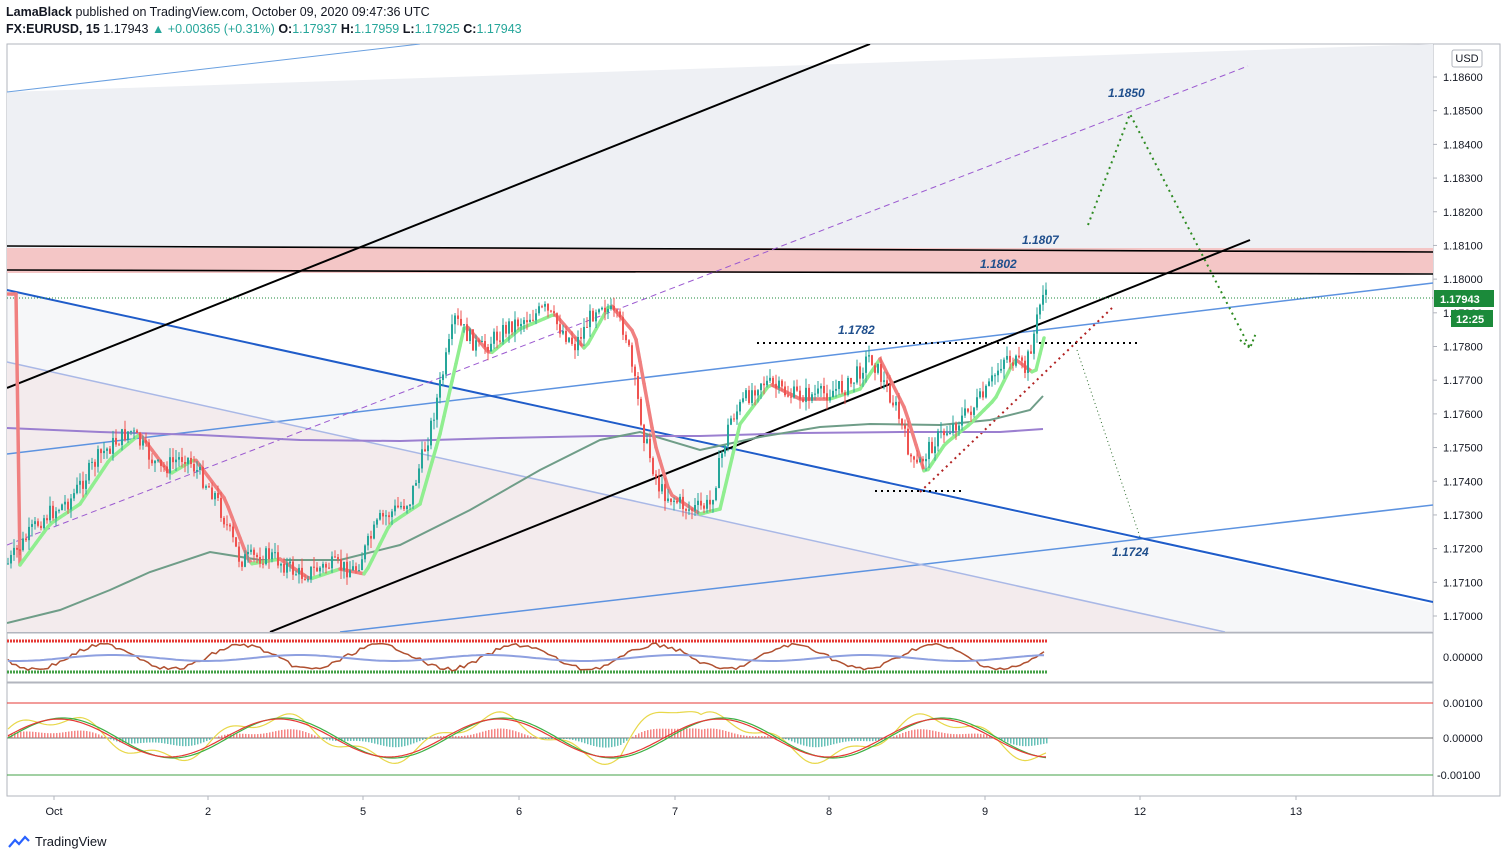 The width and height of the screenshot is (1507, 862). Describe the element at coordinates (208, 812) in the screenshot. I see `x-tick-1: 2` at that location.